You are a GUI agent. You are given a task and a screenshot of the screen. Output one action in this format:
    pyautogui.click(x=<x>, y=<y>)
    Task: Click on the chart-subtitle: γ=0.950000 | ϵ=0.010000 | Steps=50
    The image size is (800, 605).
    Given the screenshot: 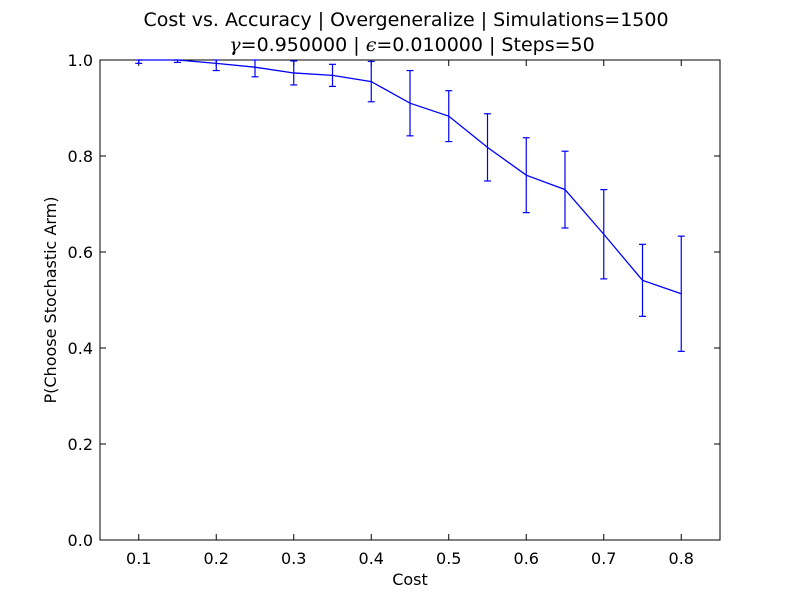 What is the action you would take?
    pyautogui.click(x=411, y=45)
    